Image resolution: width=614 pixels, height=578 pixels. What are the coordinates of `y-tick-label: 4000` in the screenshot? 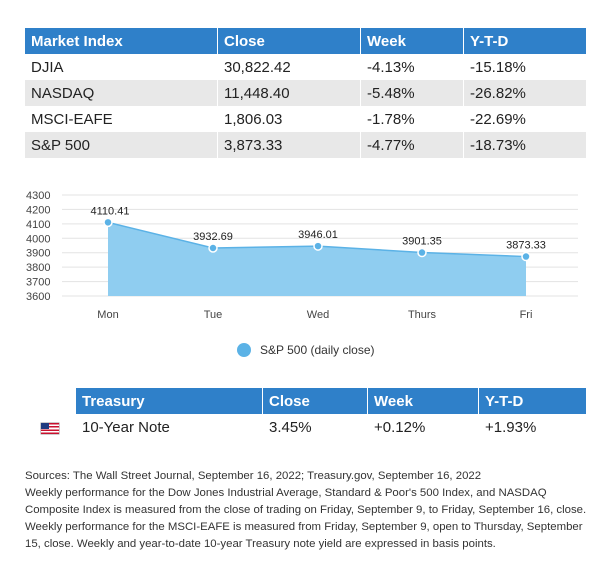 It's located at (38, 239).